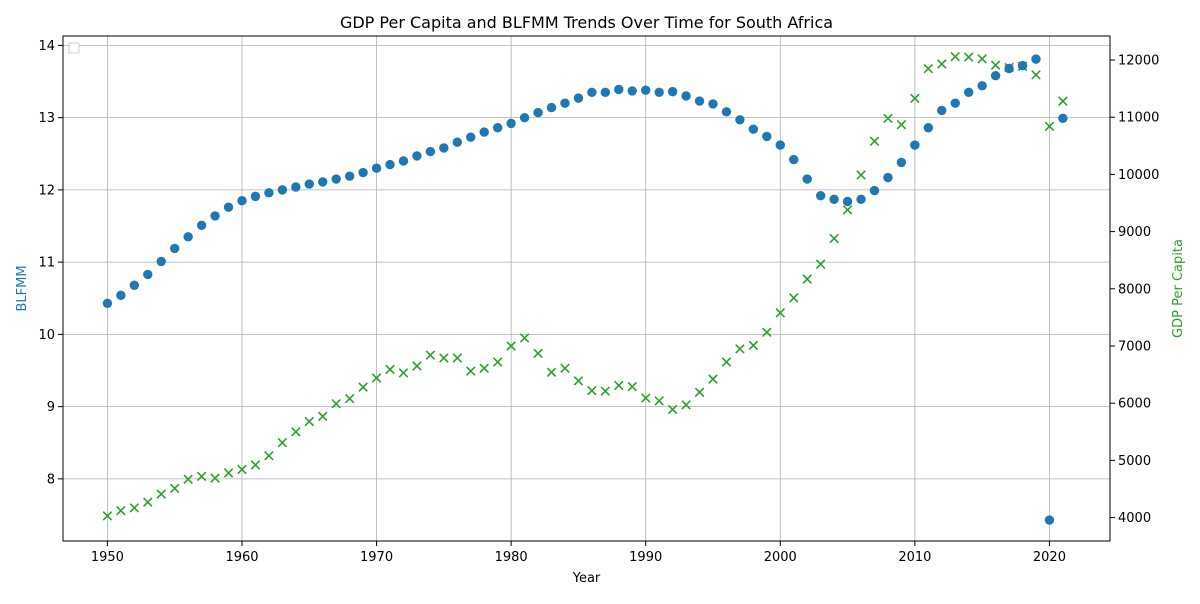  What do you see at coordinates (107, 557) in the screenshot?
I see `x-tick-label: 1950` at bounding box center [107, 557].